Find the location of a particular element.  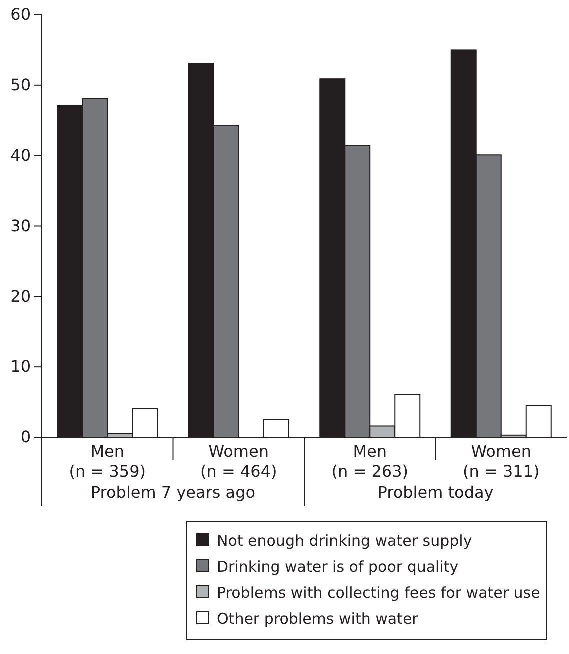

text: Problem 7 years ago is located at coordinates (173, 492).